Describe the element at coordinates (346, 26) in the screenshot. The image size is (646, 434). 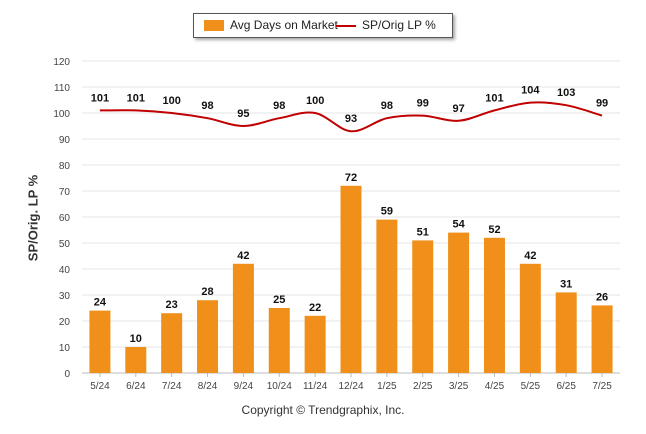
I see `legend-line-swatch` at that location.